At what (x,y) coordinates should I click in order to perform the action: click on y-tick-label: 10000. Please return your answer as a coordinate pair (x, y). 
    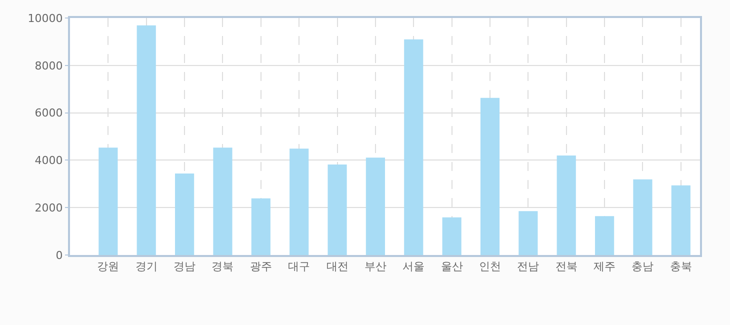
    Looking at the image, I should click on (45, 18).